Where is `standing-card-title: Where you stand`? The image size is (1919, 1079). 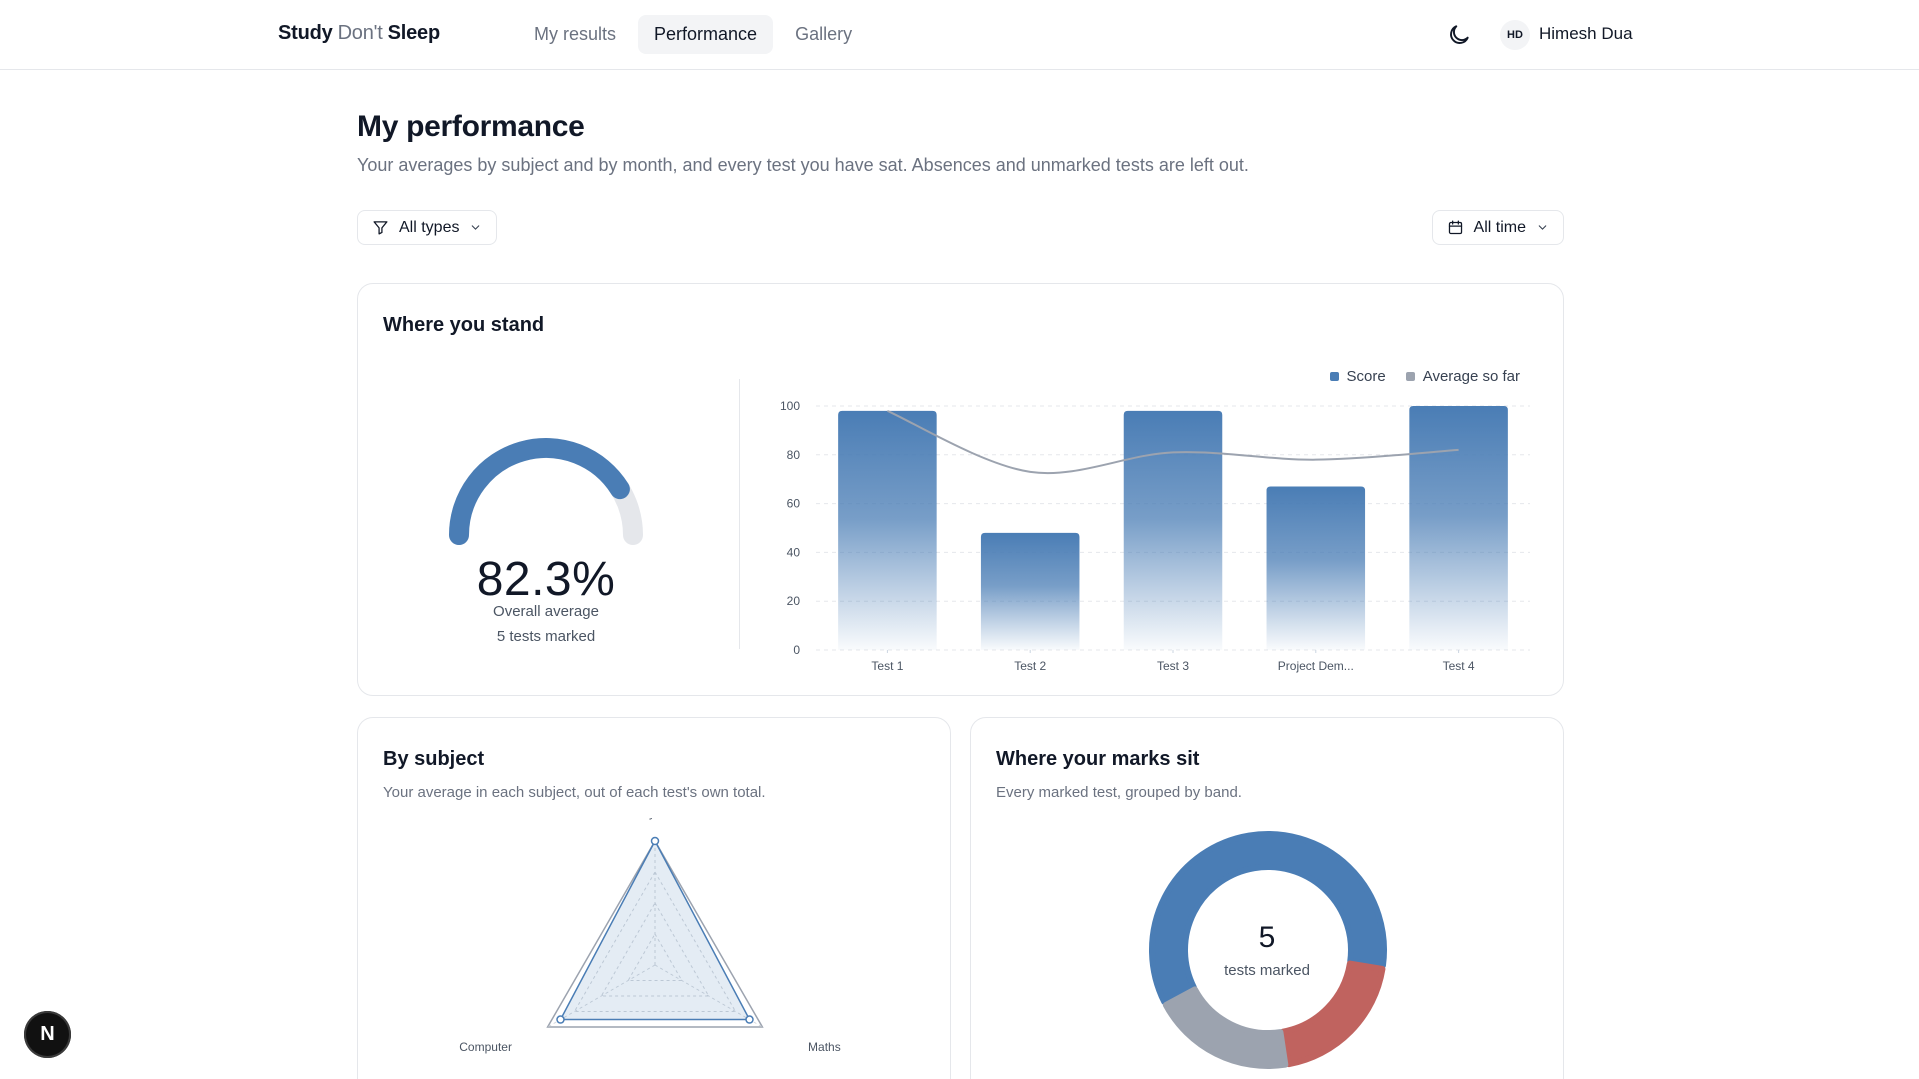 standing-card-title: Where you stand is located at coordinates (464, 325).